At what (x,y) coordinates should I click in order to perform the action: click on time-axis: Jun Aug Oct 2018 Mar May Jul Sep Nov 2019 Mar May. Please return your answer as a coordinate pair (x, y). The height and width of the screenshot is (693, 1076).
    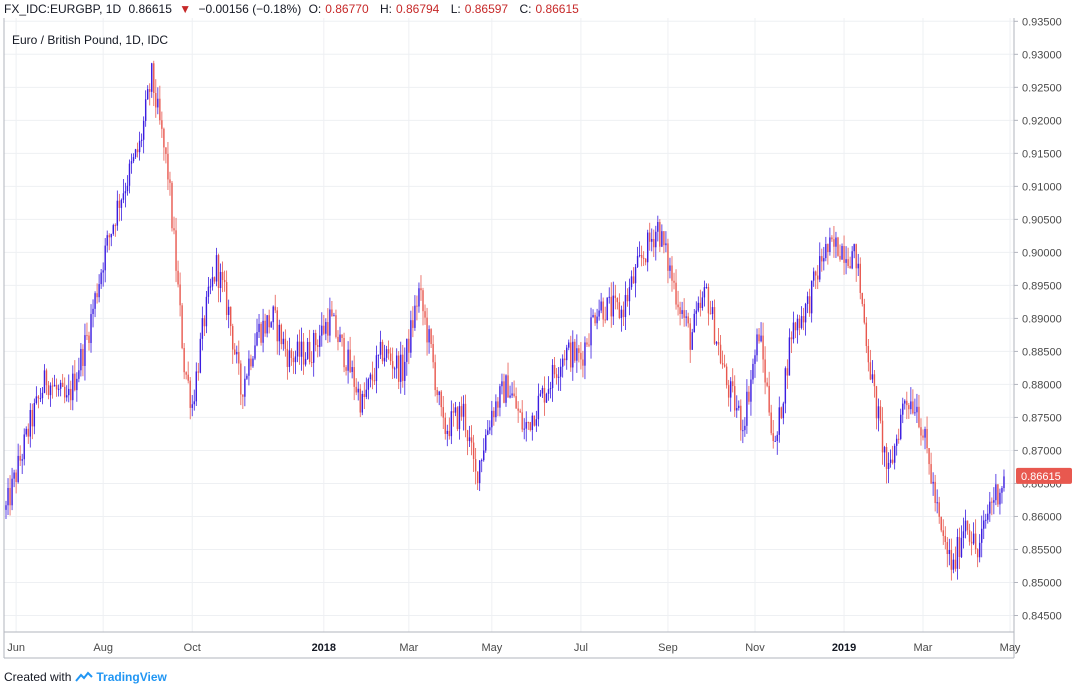
    Looking at the image, I should click on (514, 648).